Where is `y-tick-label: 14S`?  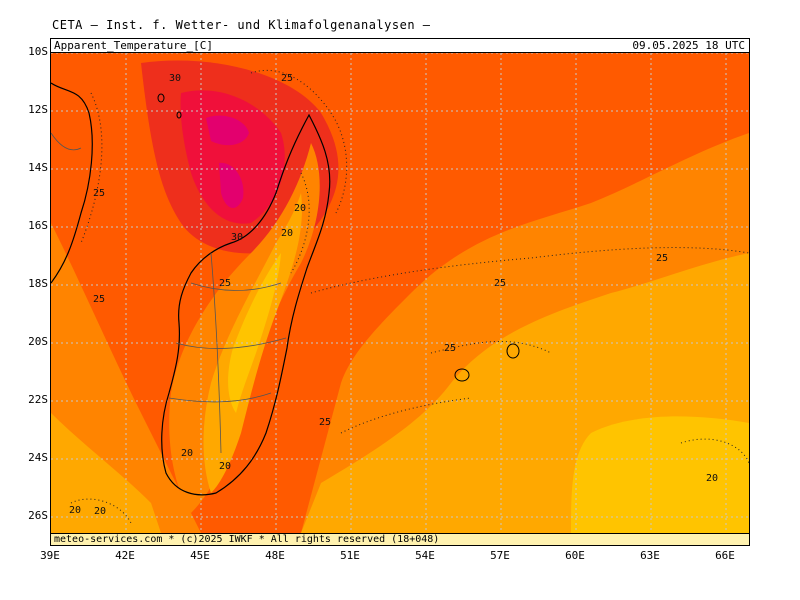
y-tick-label: 14S is located at coordinates (38, 167).